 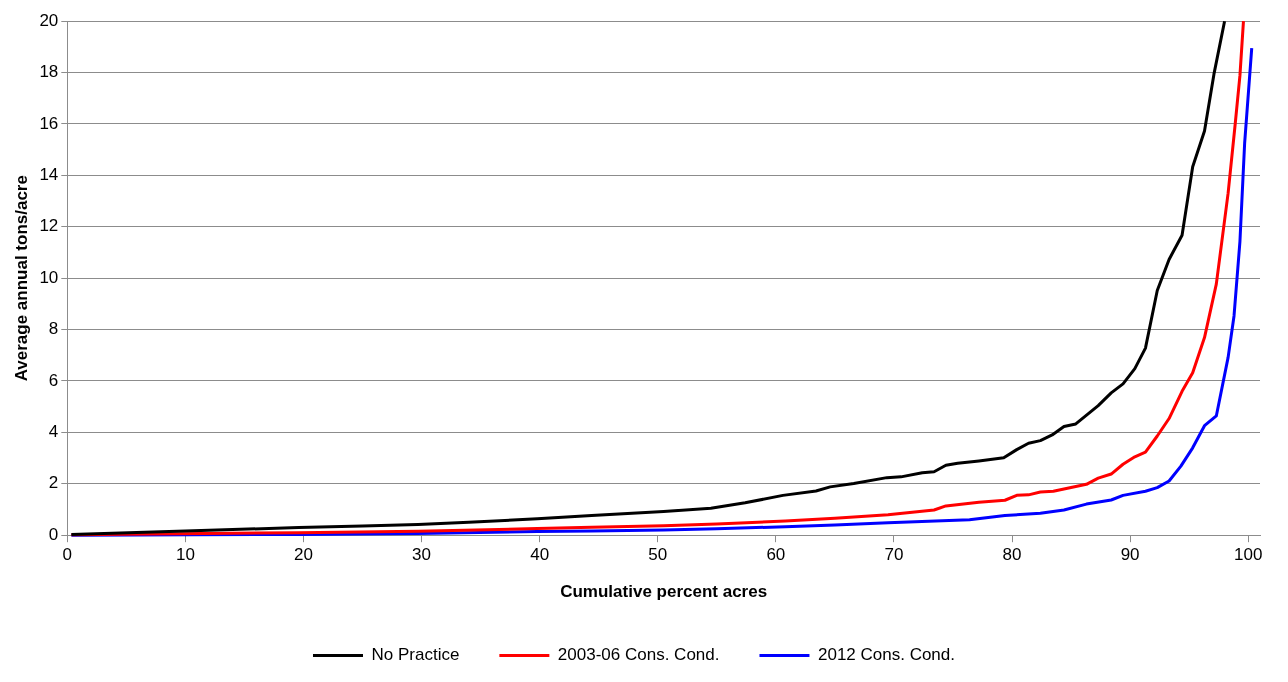 What do you see at coordinates (540, 555) in the screenshot?
I see `x-tick-label: 40` at bounding box center [540, 555].